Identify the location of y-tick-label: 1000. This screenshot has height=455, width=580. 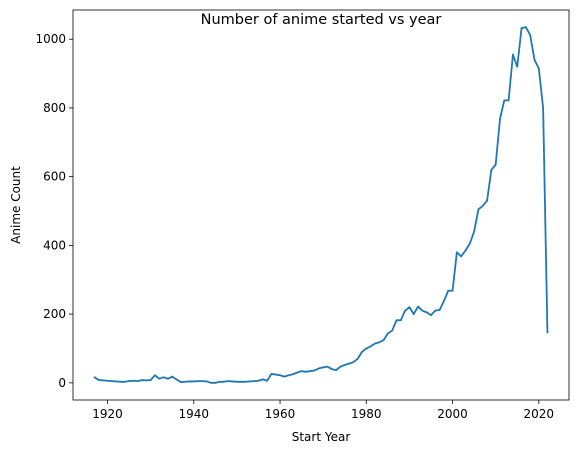
(50, 39).